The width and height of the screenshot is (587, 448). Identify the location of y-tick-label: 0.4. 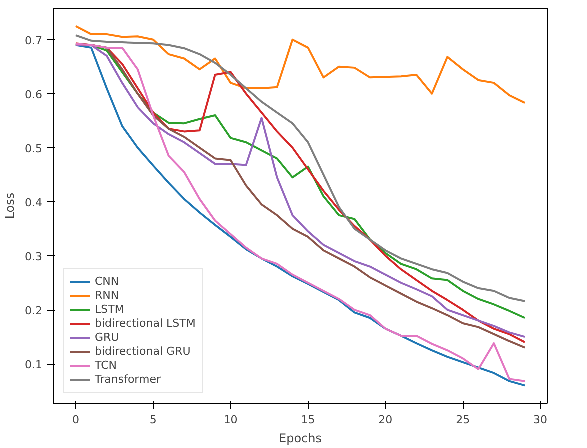
(34, 203).